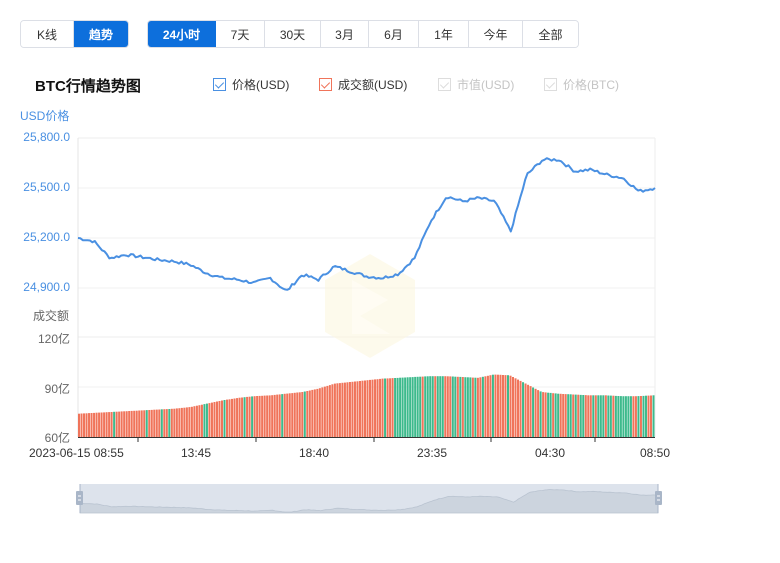  Describe the element at coordinates (196, 453) in the screenshot. I see `xtick: 13:45` at that location.